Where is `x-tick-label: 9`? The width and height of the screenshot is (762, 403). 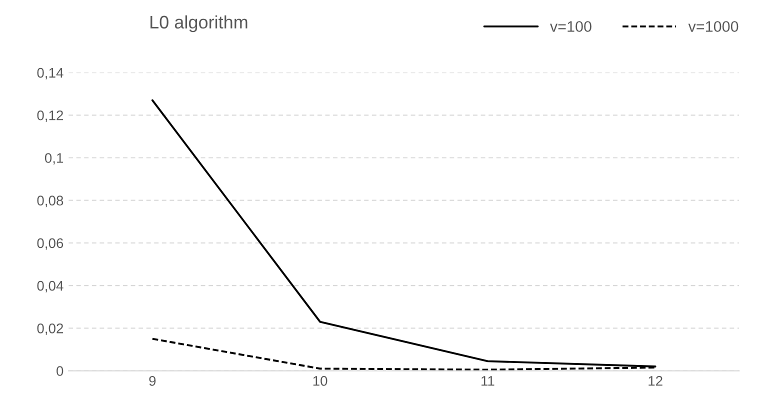 x-tick-label: 9 is located at coordinates (152, 381).